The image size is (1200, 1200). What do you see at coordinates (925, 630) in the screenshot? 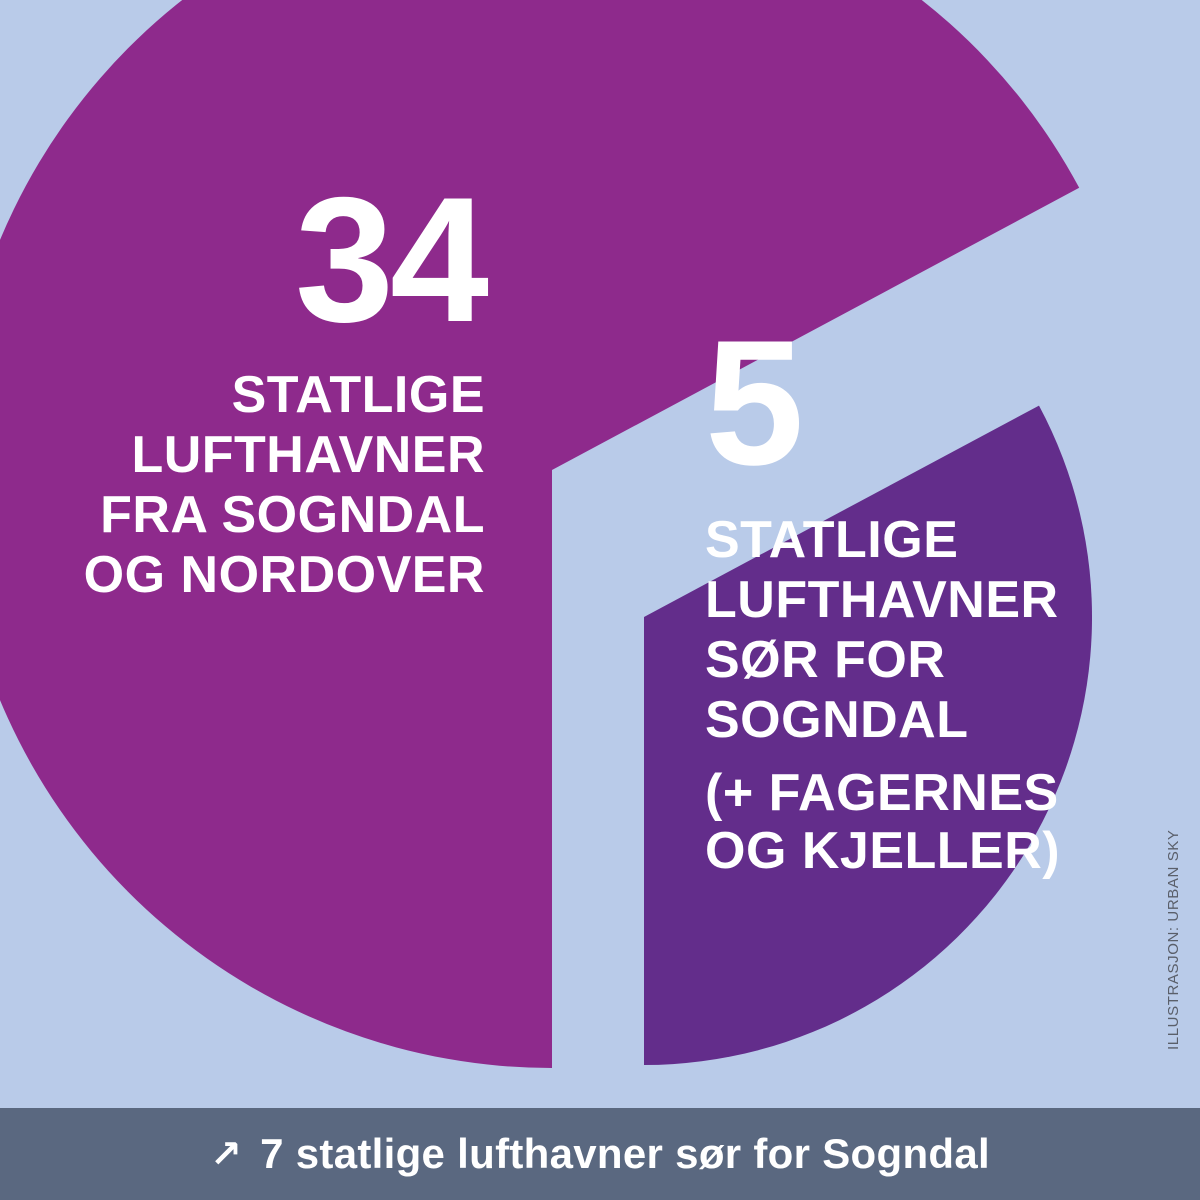
I see `small-slice-description: STATLIGE LUFTHAVNER SØR FOR SOGNDAL` at bounding box center [925, 630].